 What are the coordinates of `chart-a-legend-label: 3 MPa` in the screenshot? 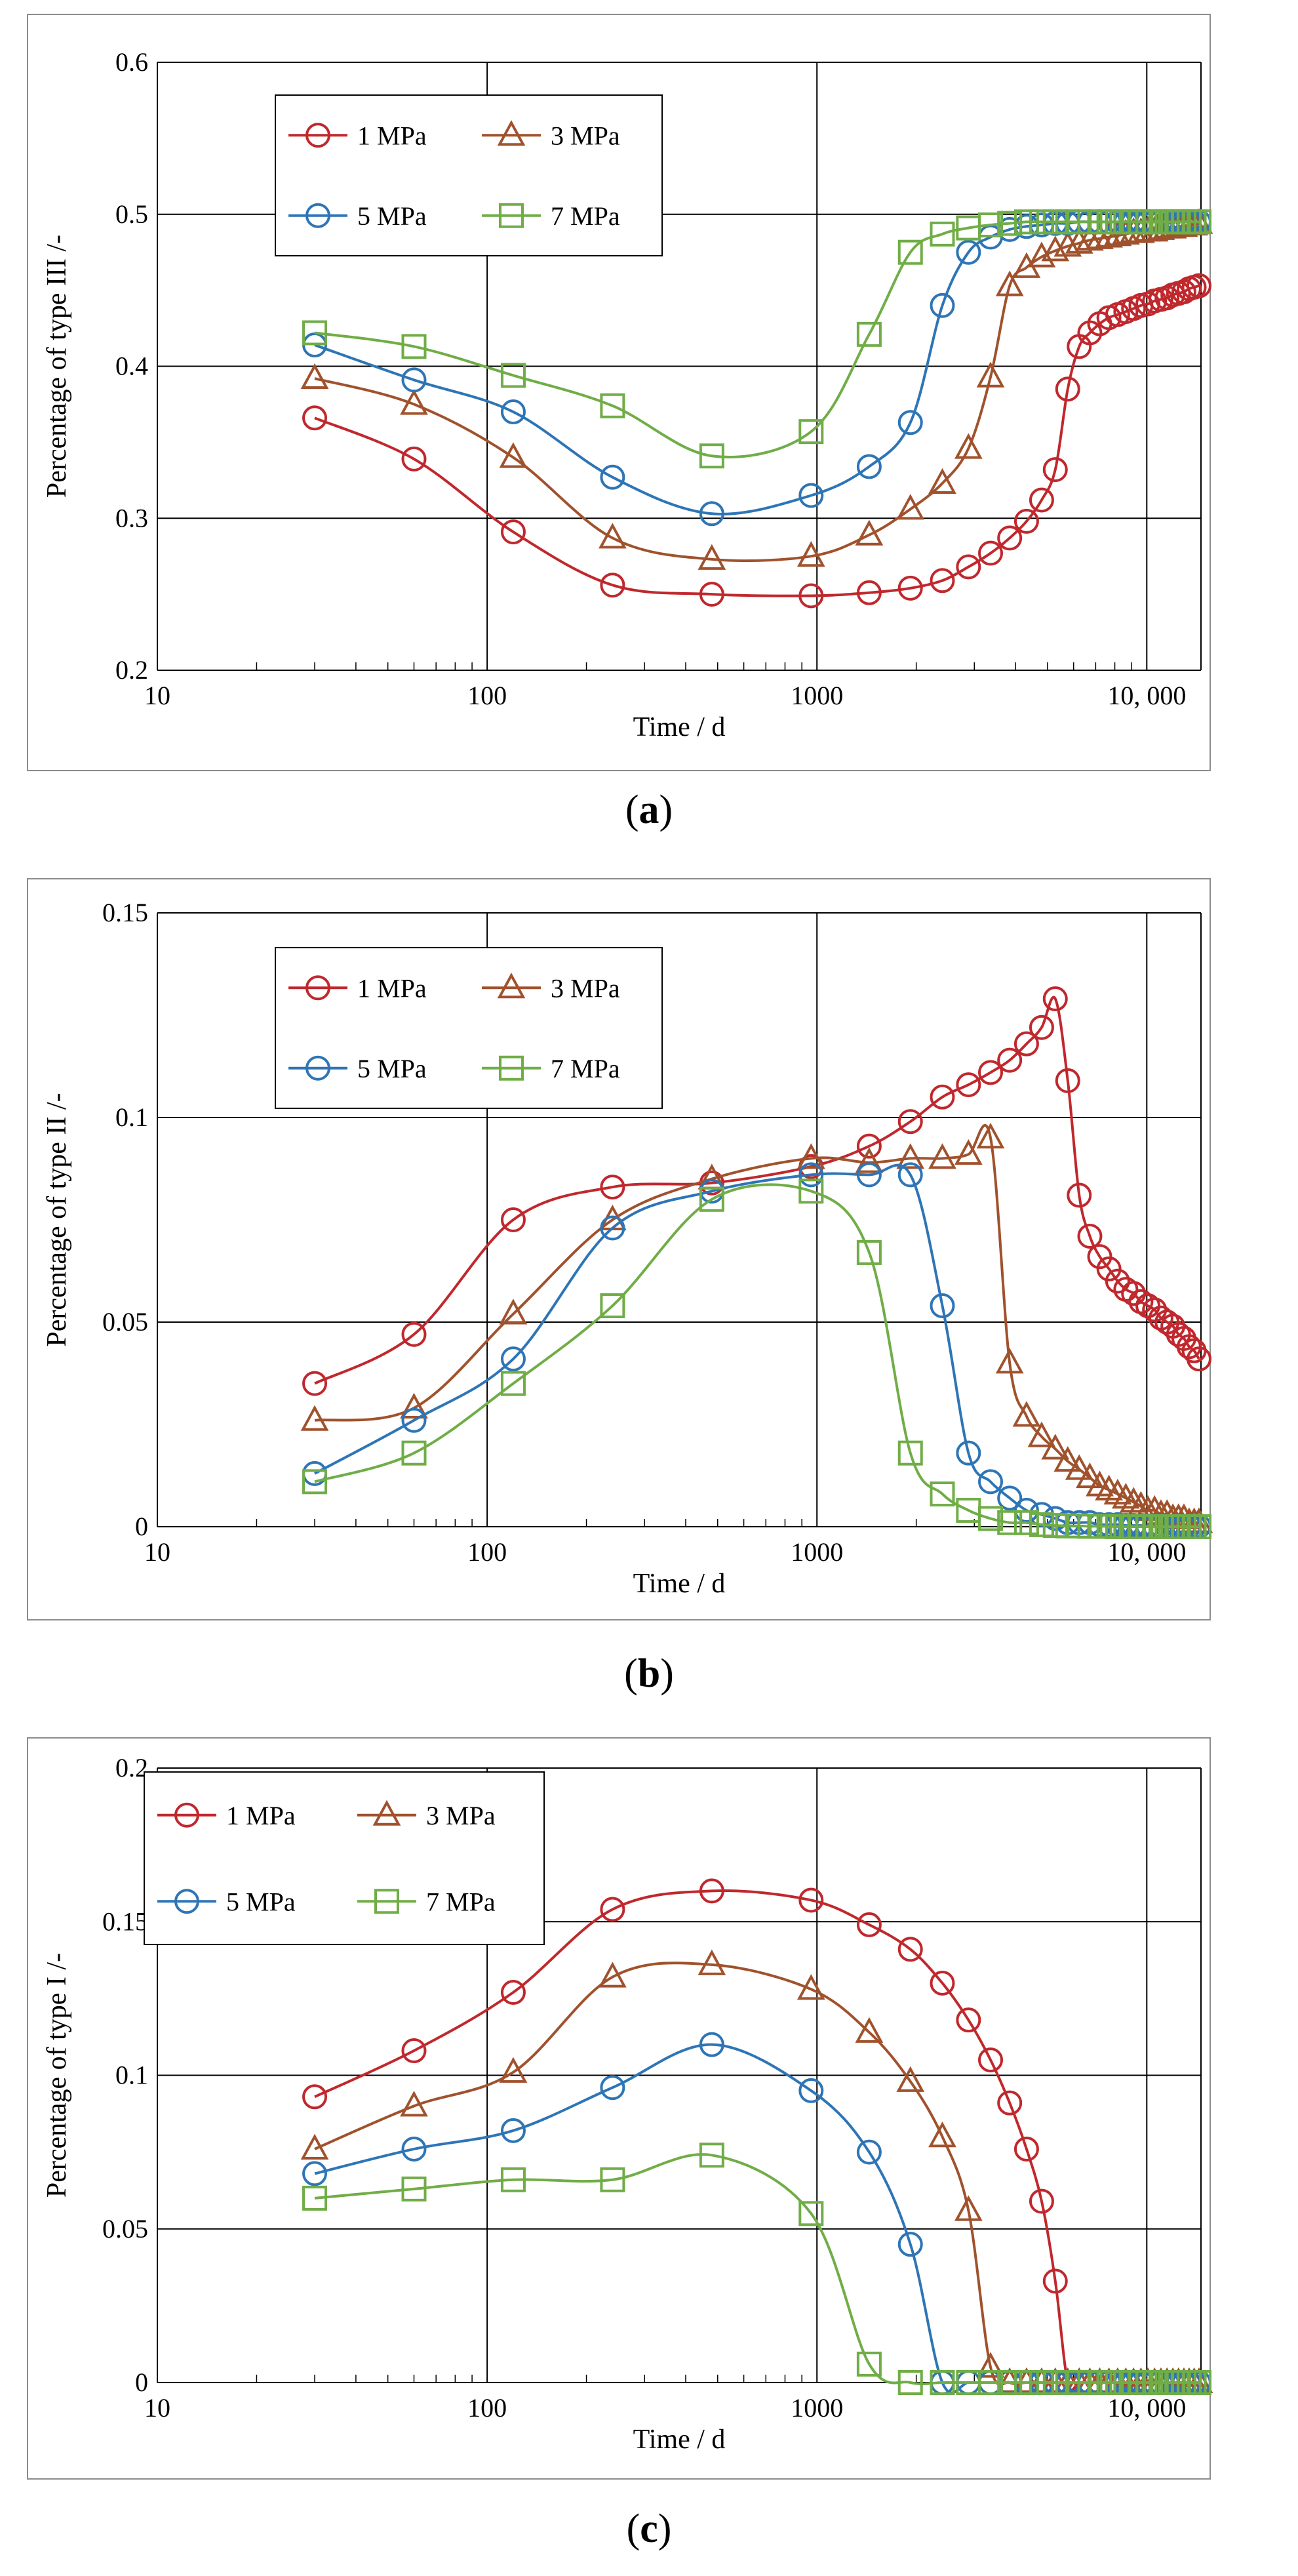 It's located at (585, 135).